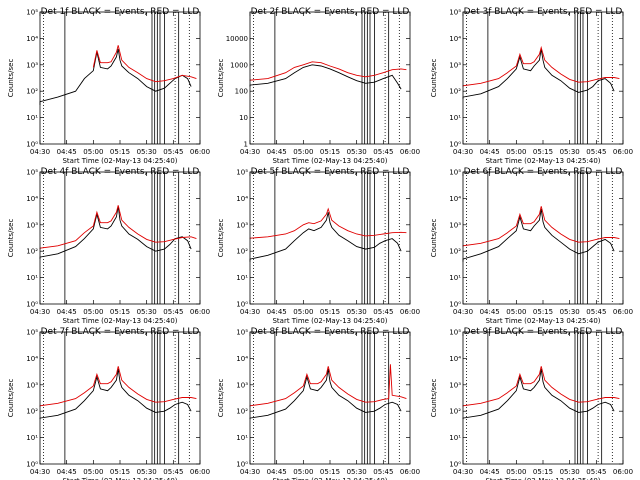 Image resolution: width=640 pixels, height=480 pixels. I want to click on y-tick-label: 1, so click(246, 145).